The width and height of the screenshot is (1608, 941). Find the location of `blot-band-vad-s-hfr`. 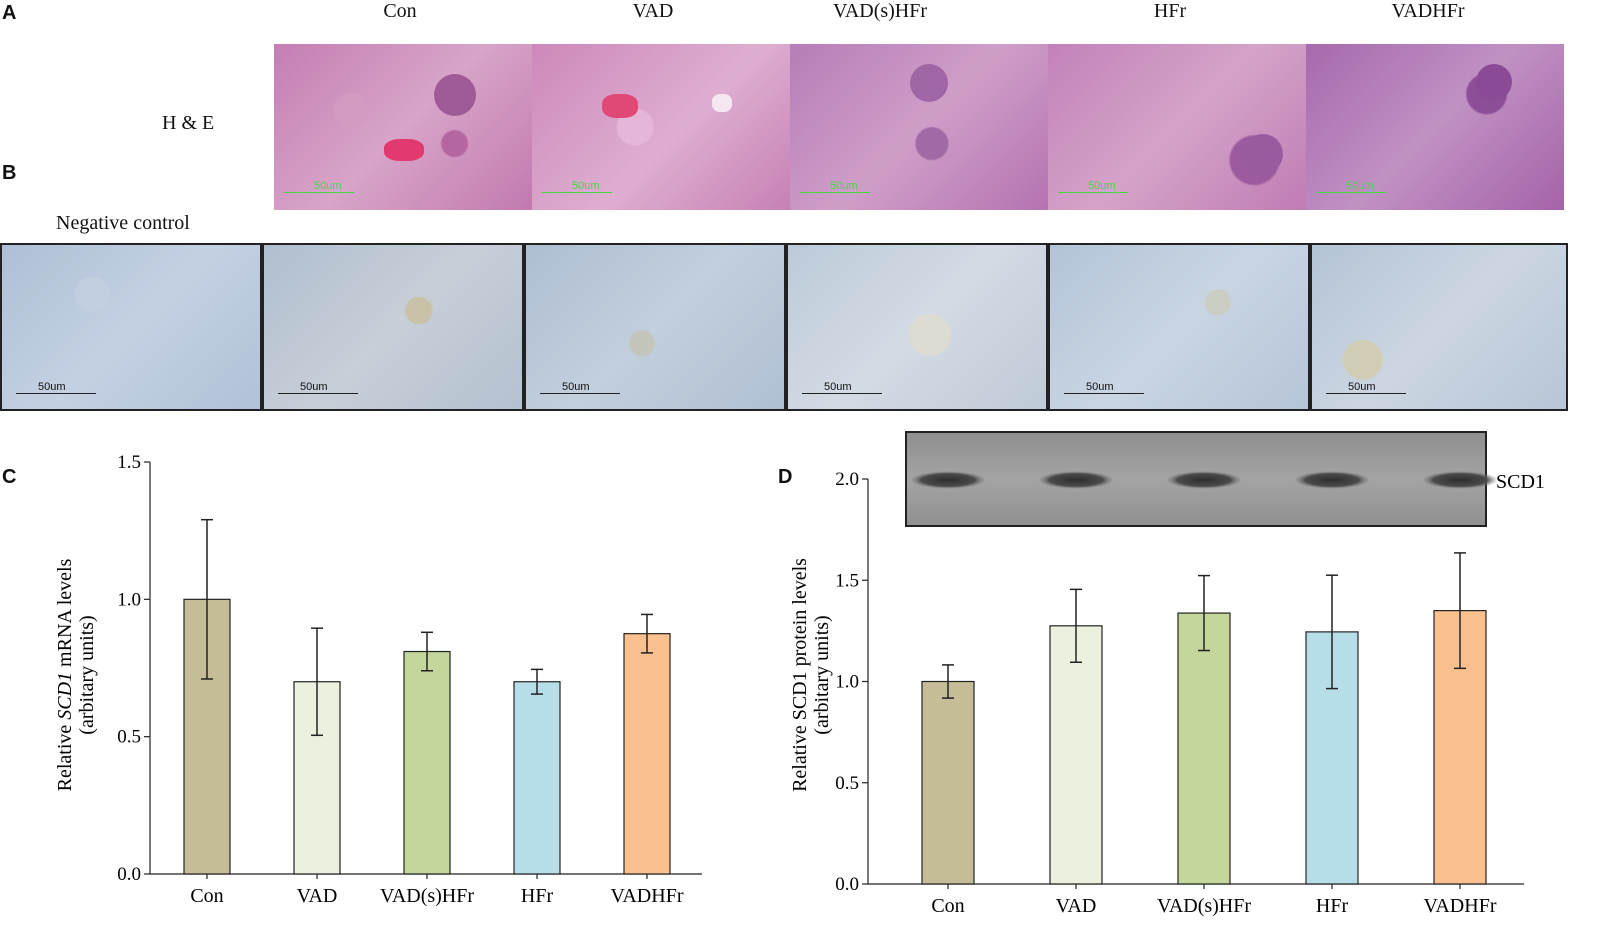

blot-band-vad-s-hfr is located at coordinates (1204, 480).